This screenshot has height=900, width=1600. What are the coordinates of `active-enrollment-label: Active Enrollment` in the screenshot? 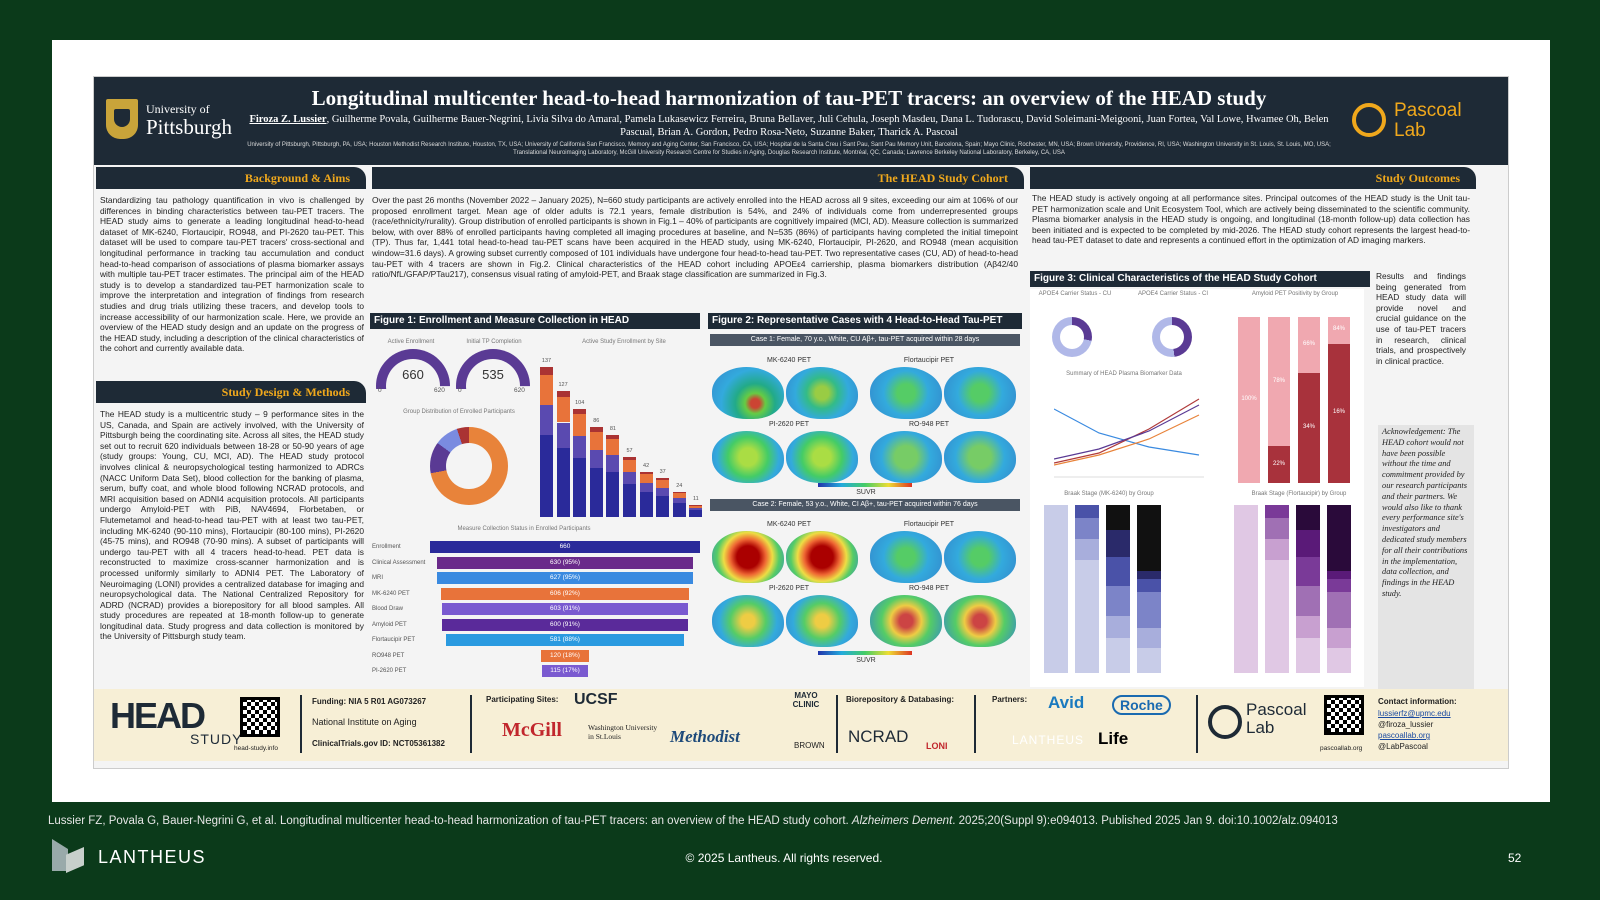 It's located at (411, 342).